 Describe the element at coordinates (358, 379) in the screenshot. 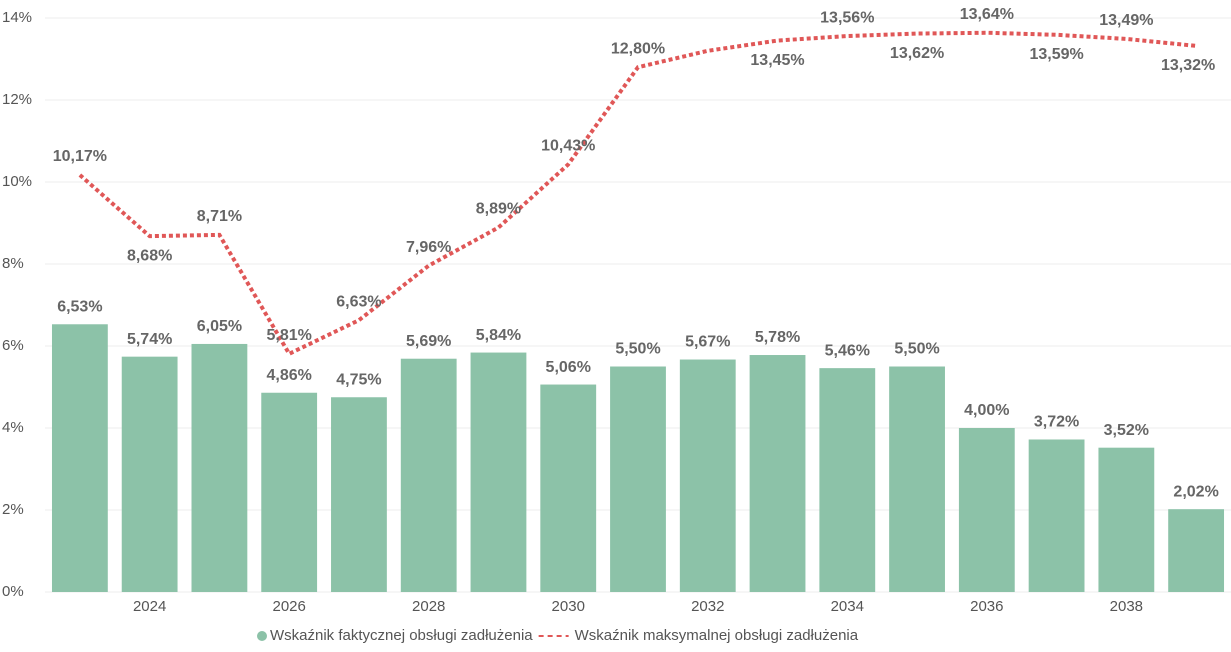

I see `bar-label: 4,75%` at that location.